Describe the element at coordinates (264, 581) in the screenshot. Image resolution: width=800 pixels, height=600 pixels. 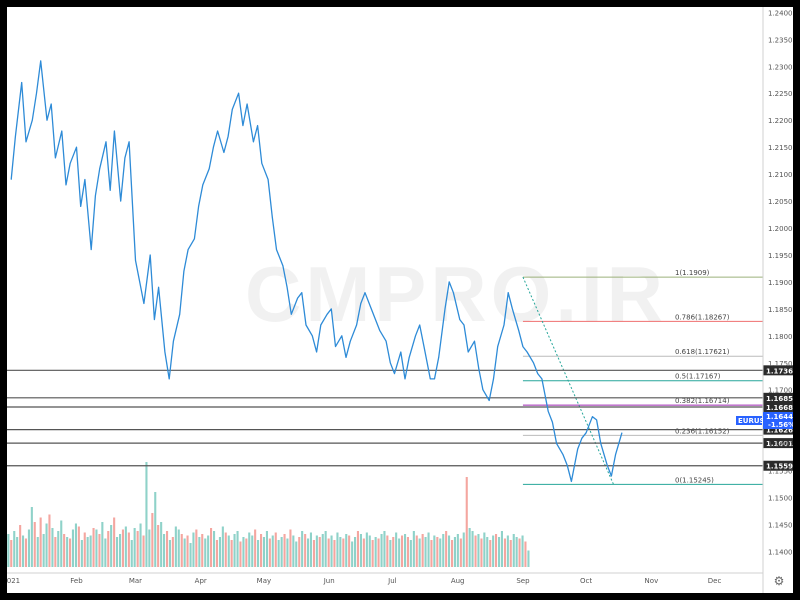
I see `time-tick-label: May` at that location.